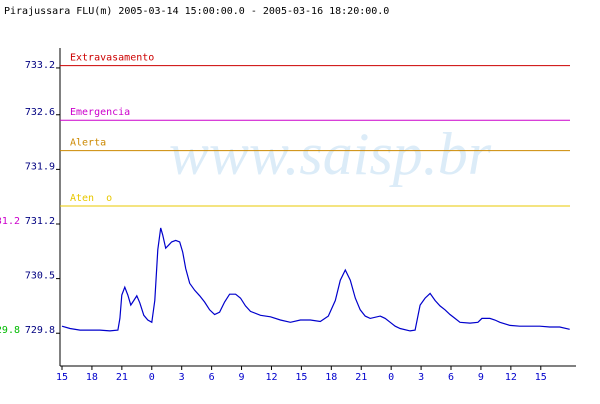 The height and width of the screenshot is (404, 600). Describe the element at coordinates (91, 198) in the screenshot. I see `threshold-label: Aten o` at that location.